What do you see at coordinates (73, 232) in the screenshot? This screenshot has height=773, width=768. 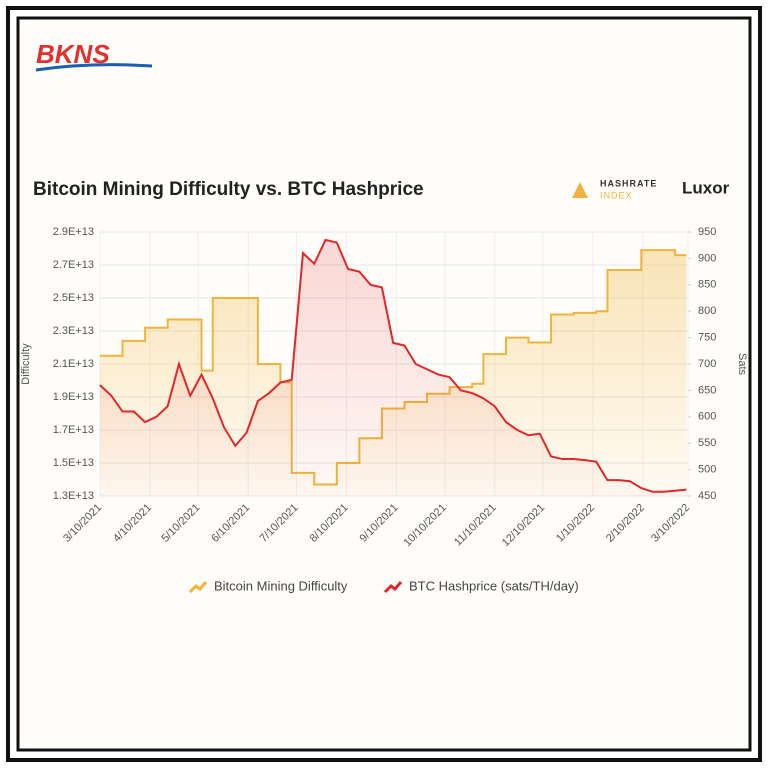 I see `y-tick-label: 2.9E+13` at bounding box center [73, 232].